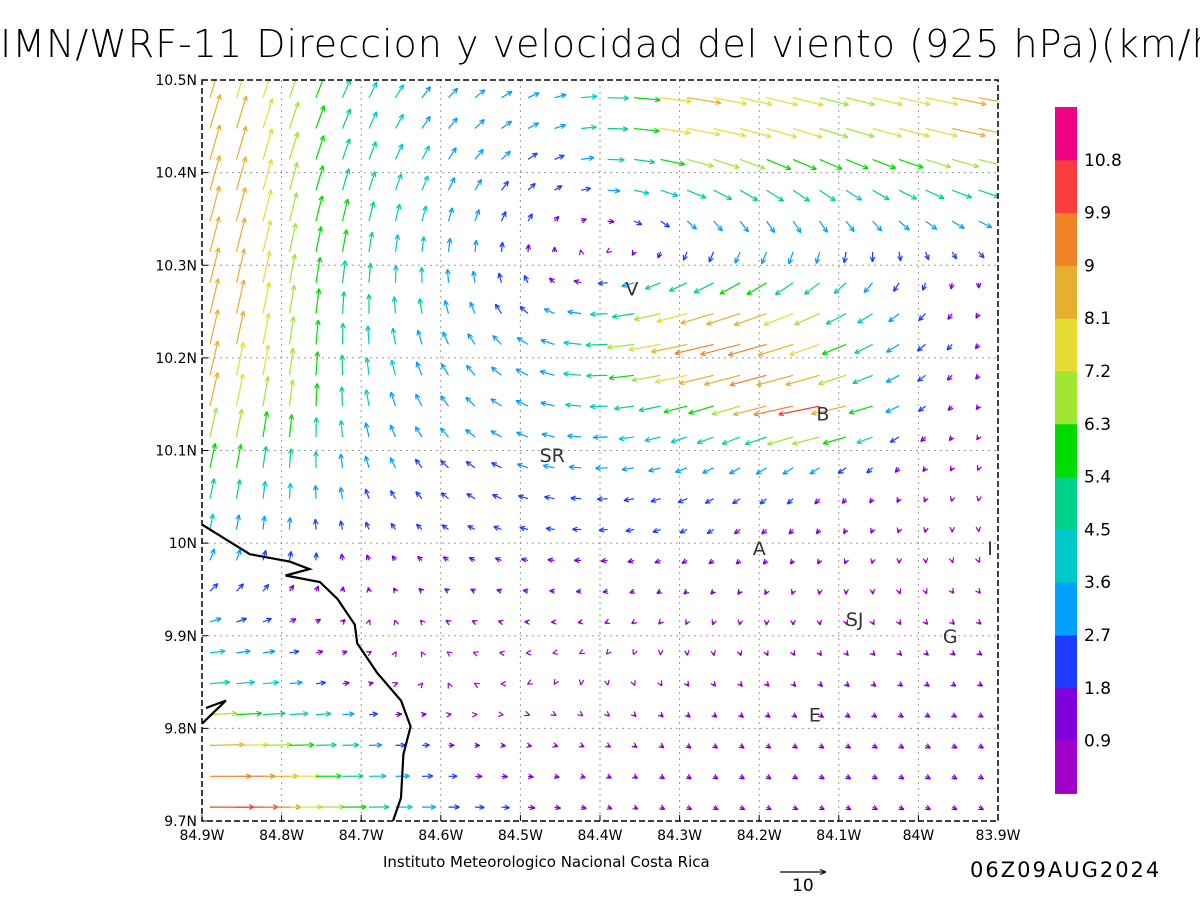 The height and width of the screenshot is (900, 1200). Describe the element at coordinates (201, 836) in the screenshot. I see `lon-tick-label: 84.9W` at that location.